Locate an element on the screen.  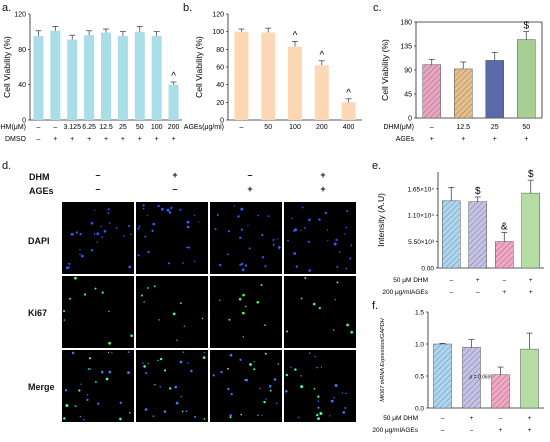
significance-annotation: p = 0.069 is located at coordinates (480, 378).